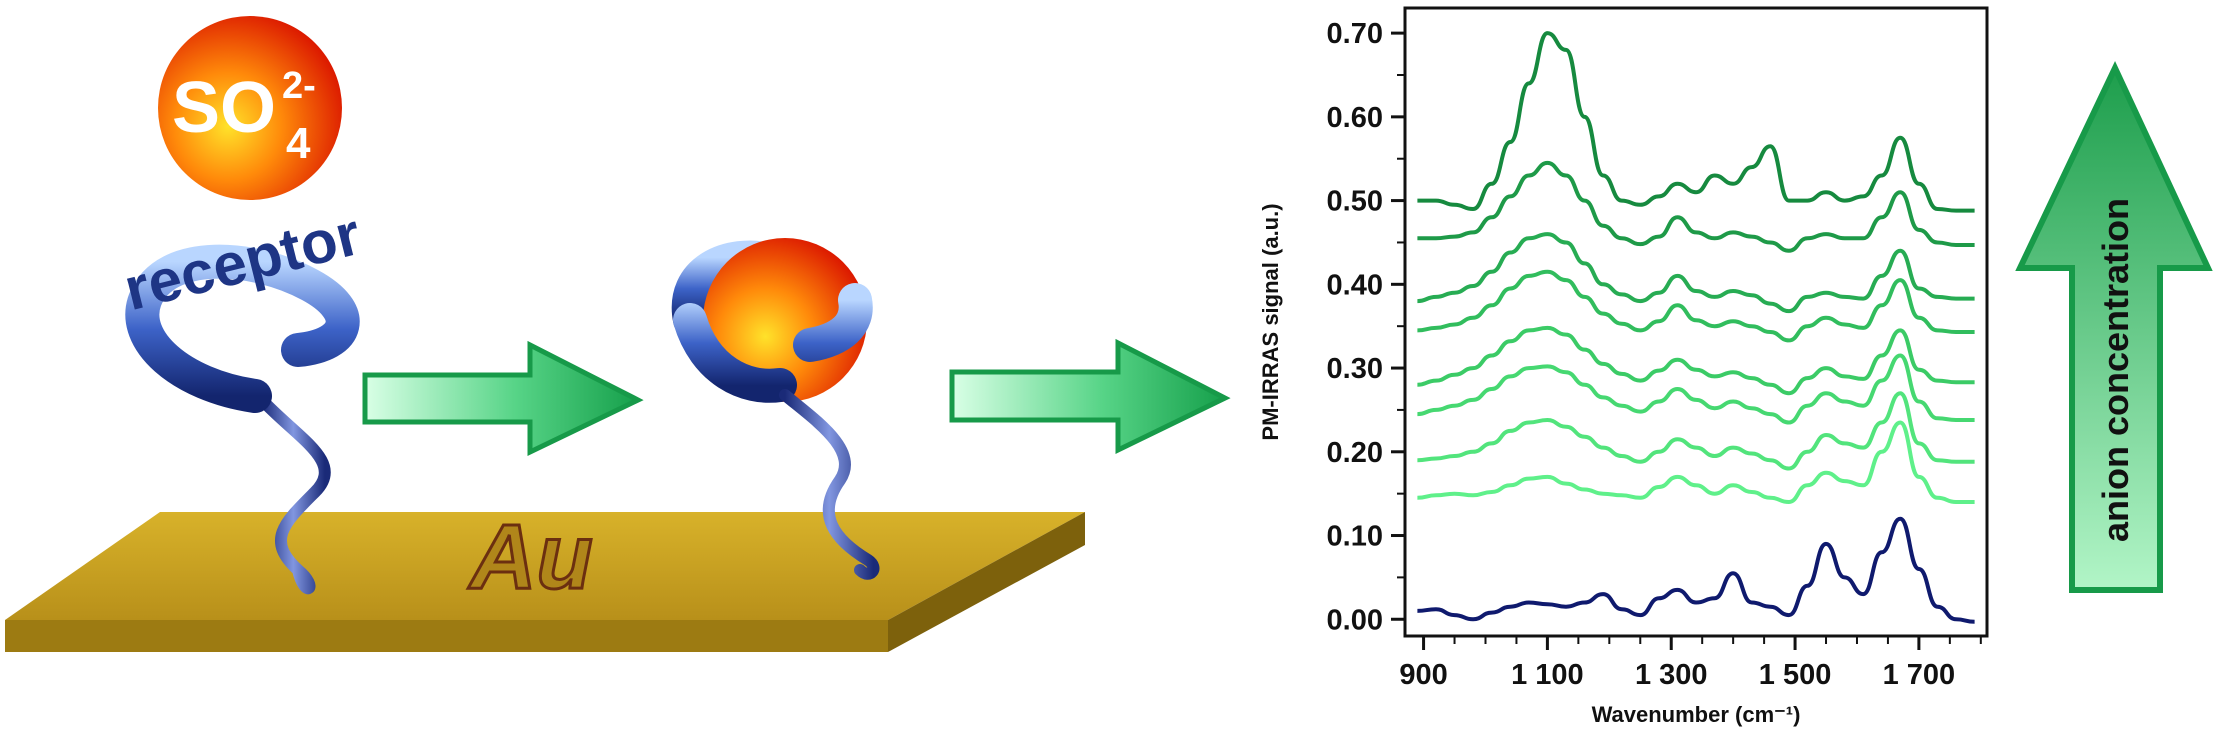 The height and width of the screenshot is (730, 2213). Describe the element at coordinates (775, 409) in the screenshot. I see `bound-complex` at that location.